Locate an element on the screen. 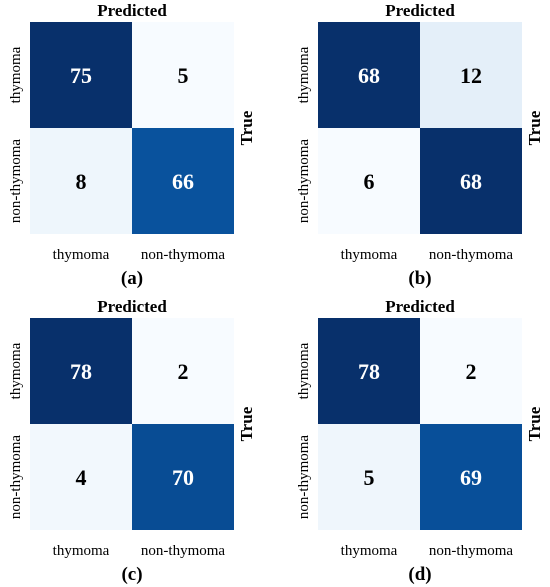  panel-label: (a) is located at coordinates (132, 278).